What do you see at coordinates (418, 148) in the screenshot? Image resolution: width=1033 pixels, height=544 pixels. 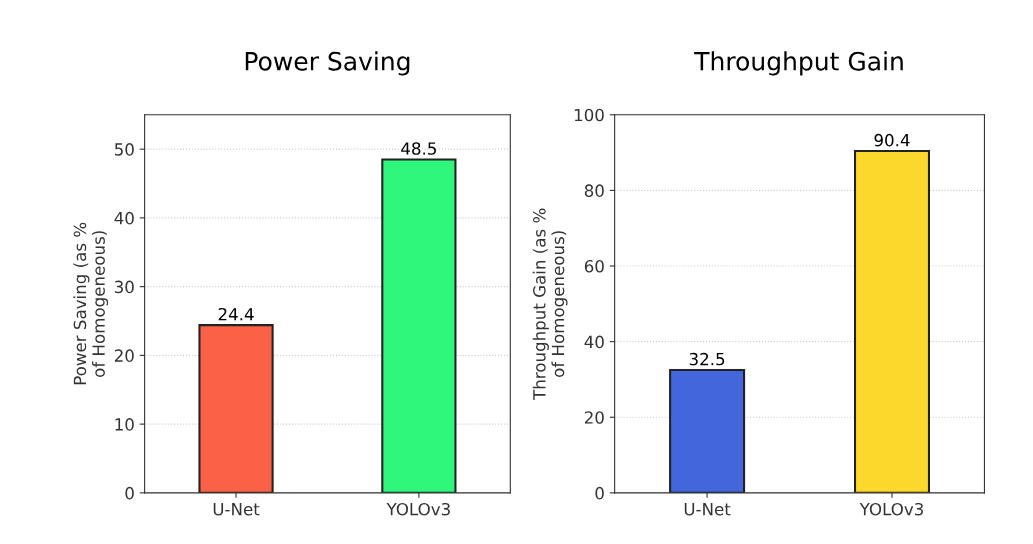 I see `data-label: 48.5` at bounding box center [418, 148].